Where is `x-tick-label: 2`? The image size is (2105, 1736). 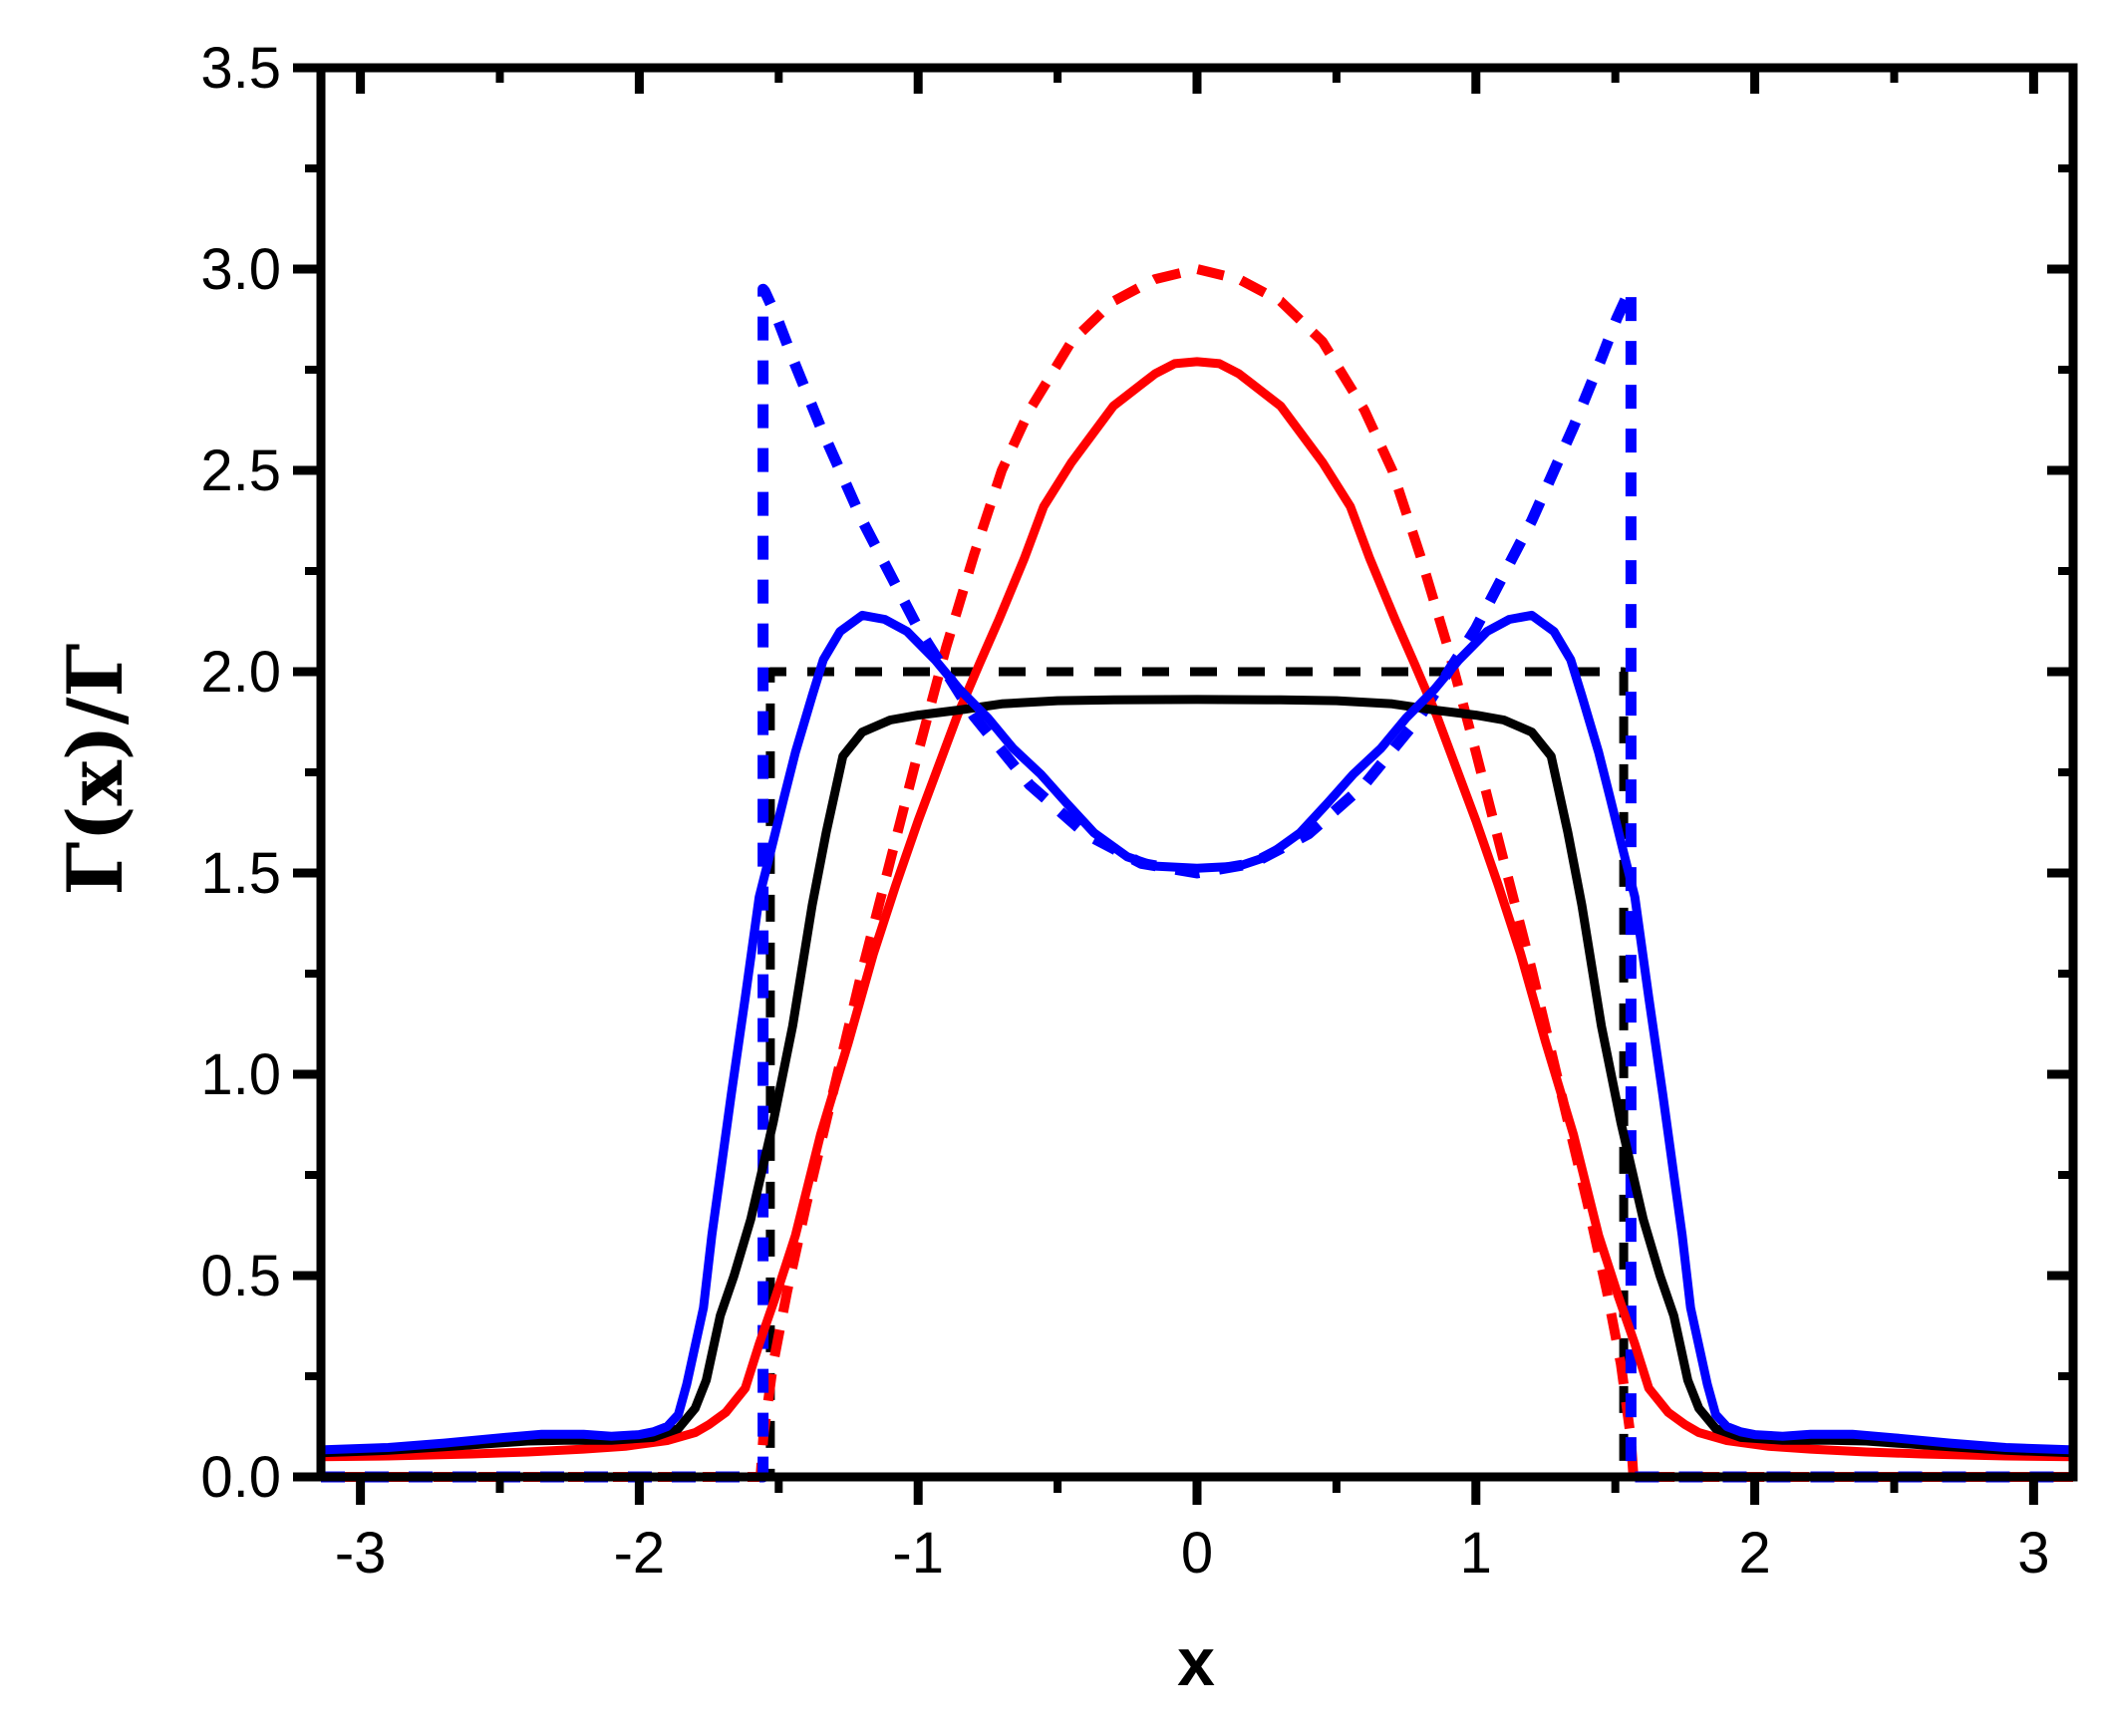
x-tick-label: 2 is located at coordinates (1754, 1553).